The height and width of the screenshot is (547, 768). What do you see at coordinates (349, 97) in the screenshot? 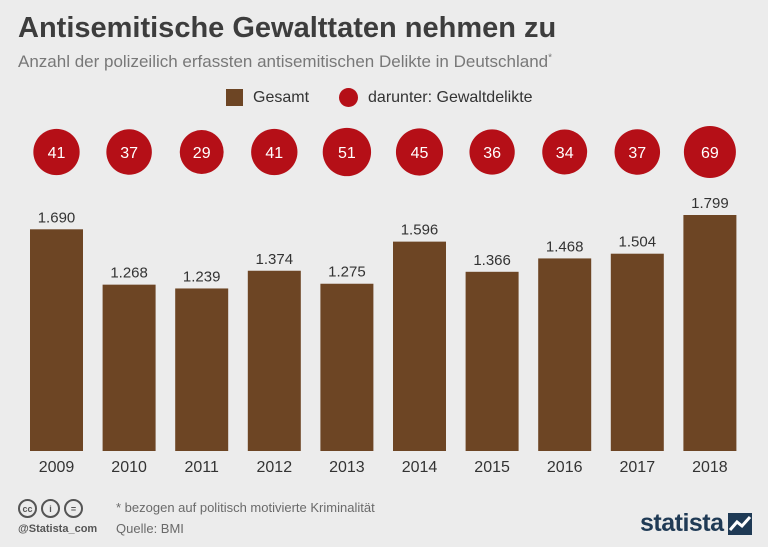
I see `legend-violent-swatch` at bounding box center [349, 97].